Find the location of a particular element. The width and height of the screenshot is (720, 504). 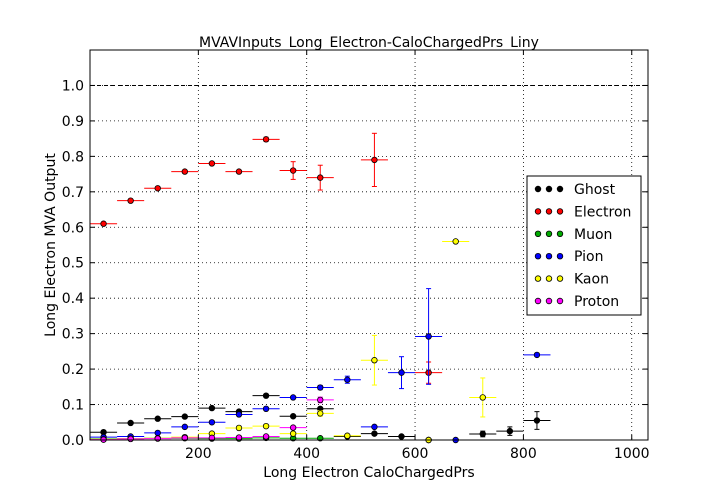

y-tick-label: 0.9 is located at coordinates (73, 122).